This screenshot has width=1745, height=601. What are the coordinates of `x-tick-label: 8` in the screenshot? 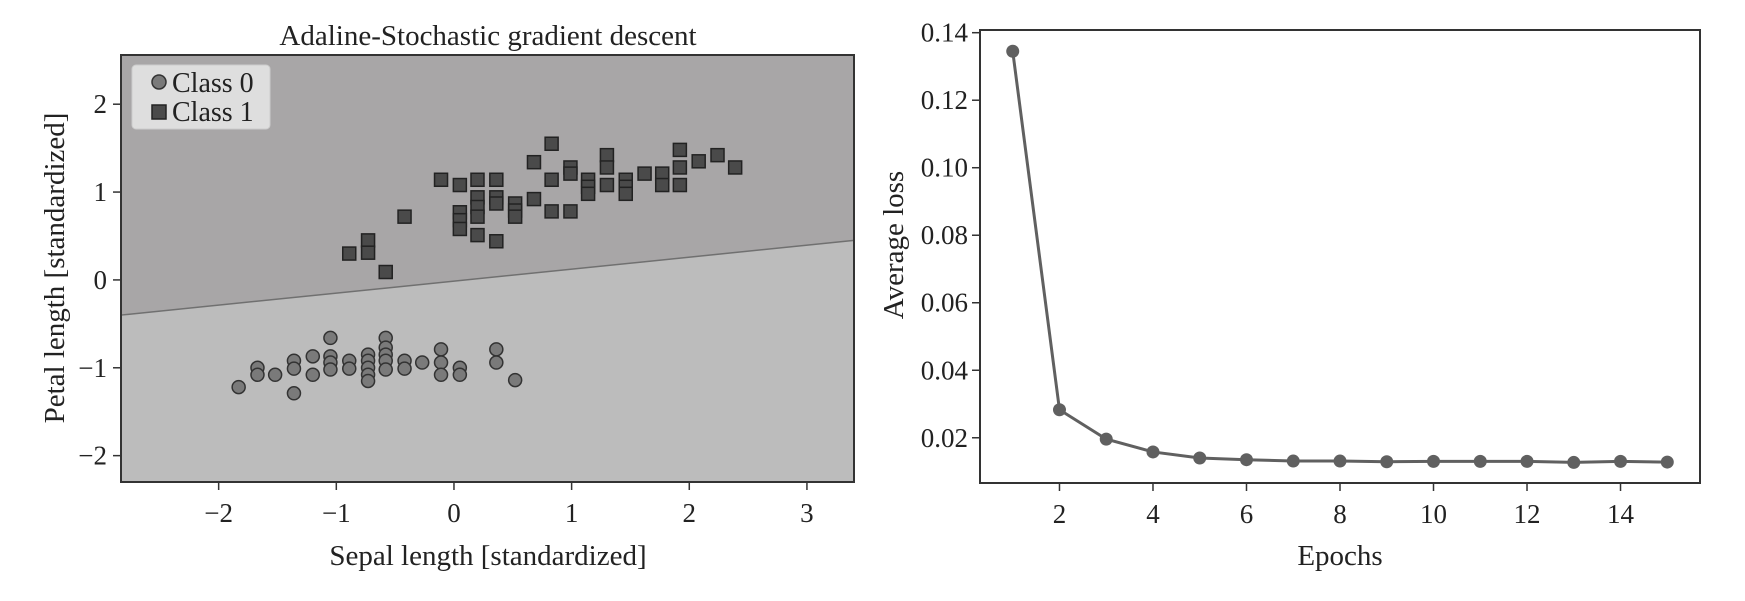 It's located at (1340, 514).